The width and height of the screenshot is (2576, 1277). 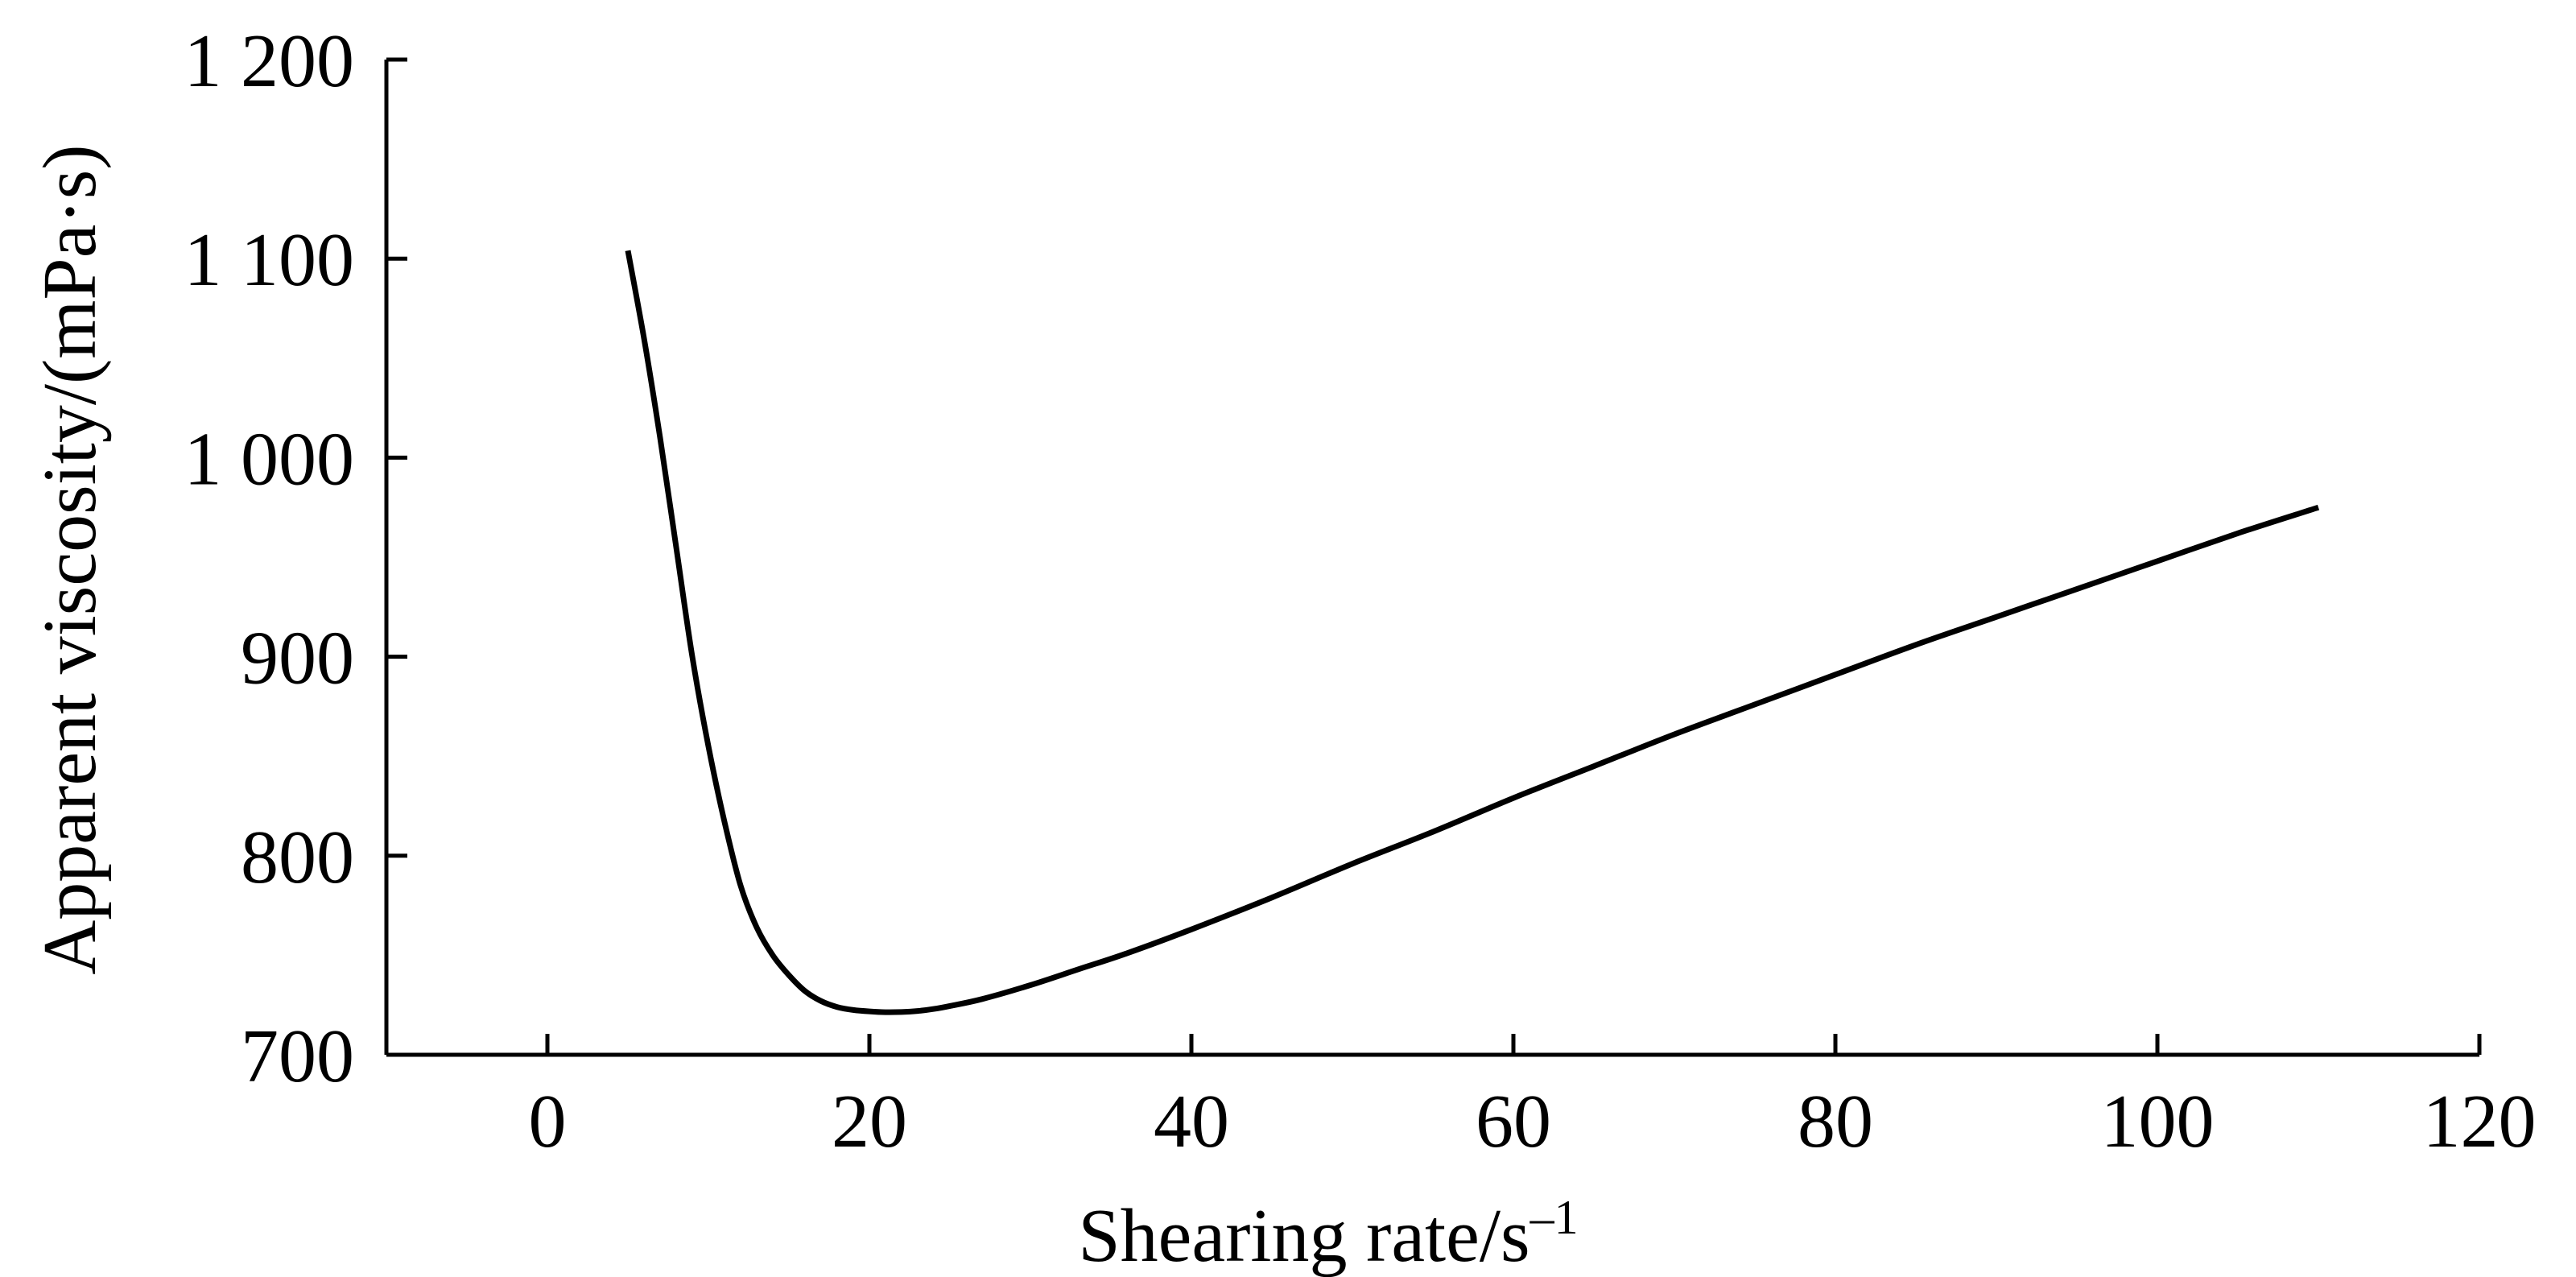 What do you see at coordinates (1191, 1121) in the screenshot?
I see `x-tick-label: 40` at bounding box center [1191, 1121].